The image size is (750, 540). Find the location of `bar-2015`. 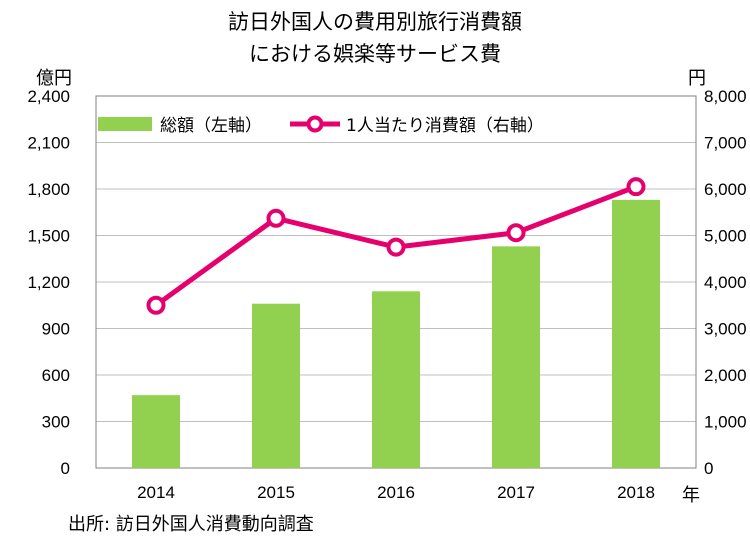

bar-2015 is located at coordinates (276, 385).